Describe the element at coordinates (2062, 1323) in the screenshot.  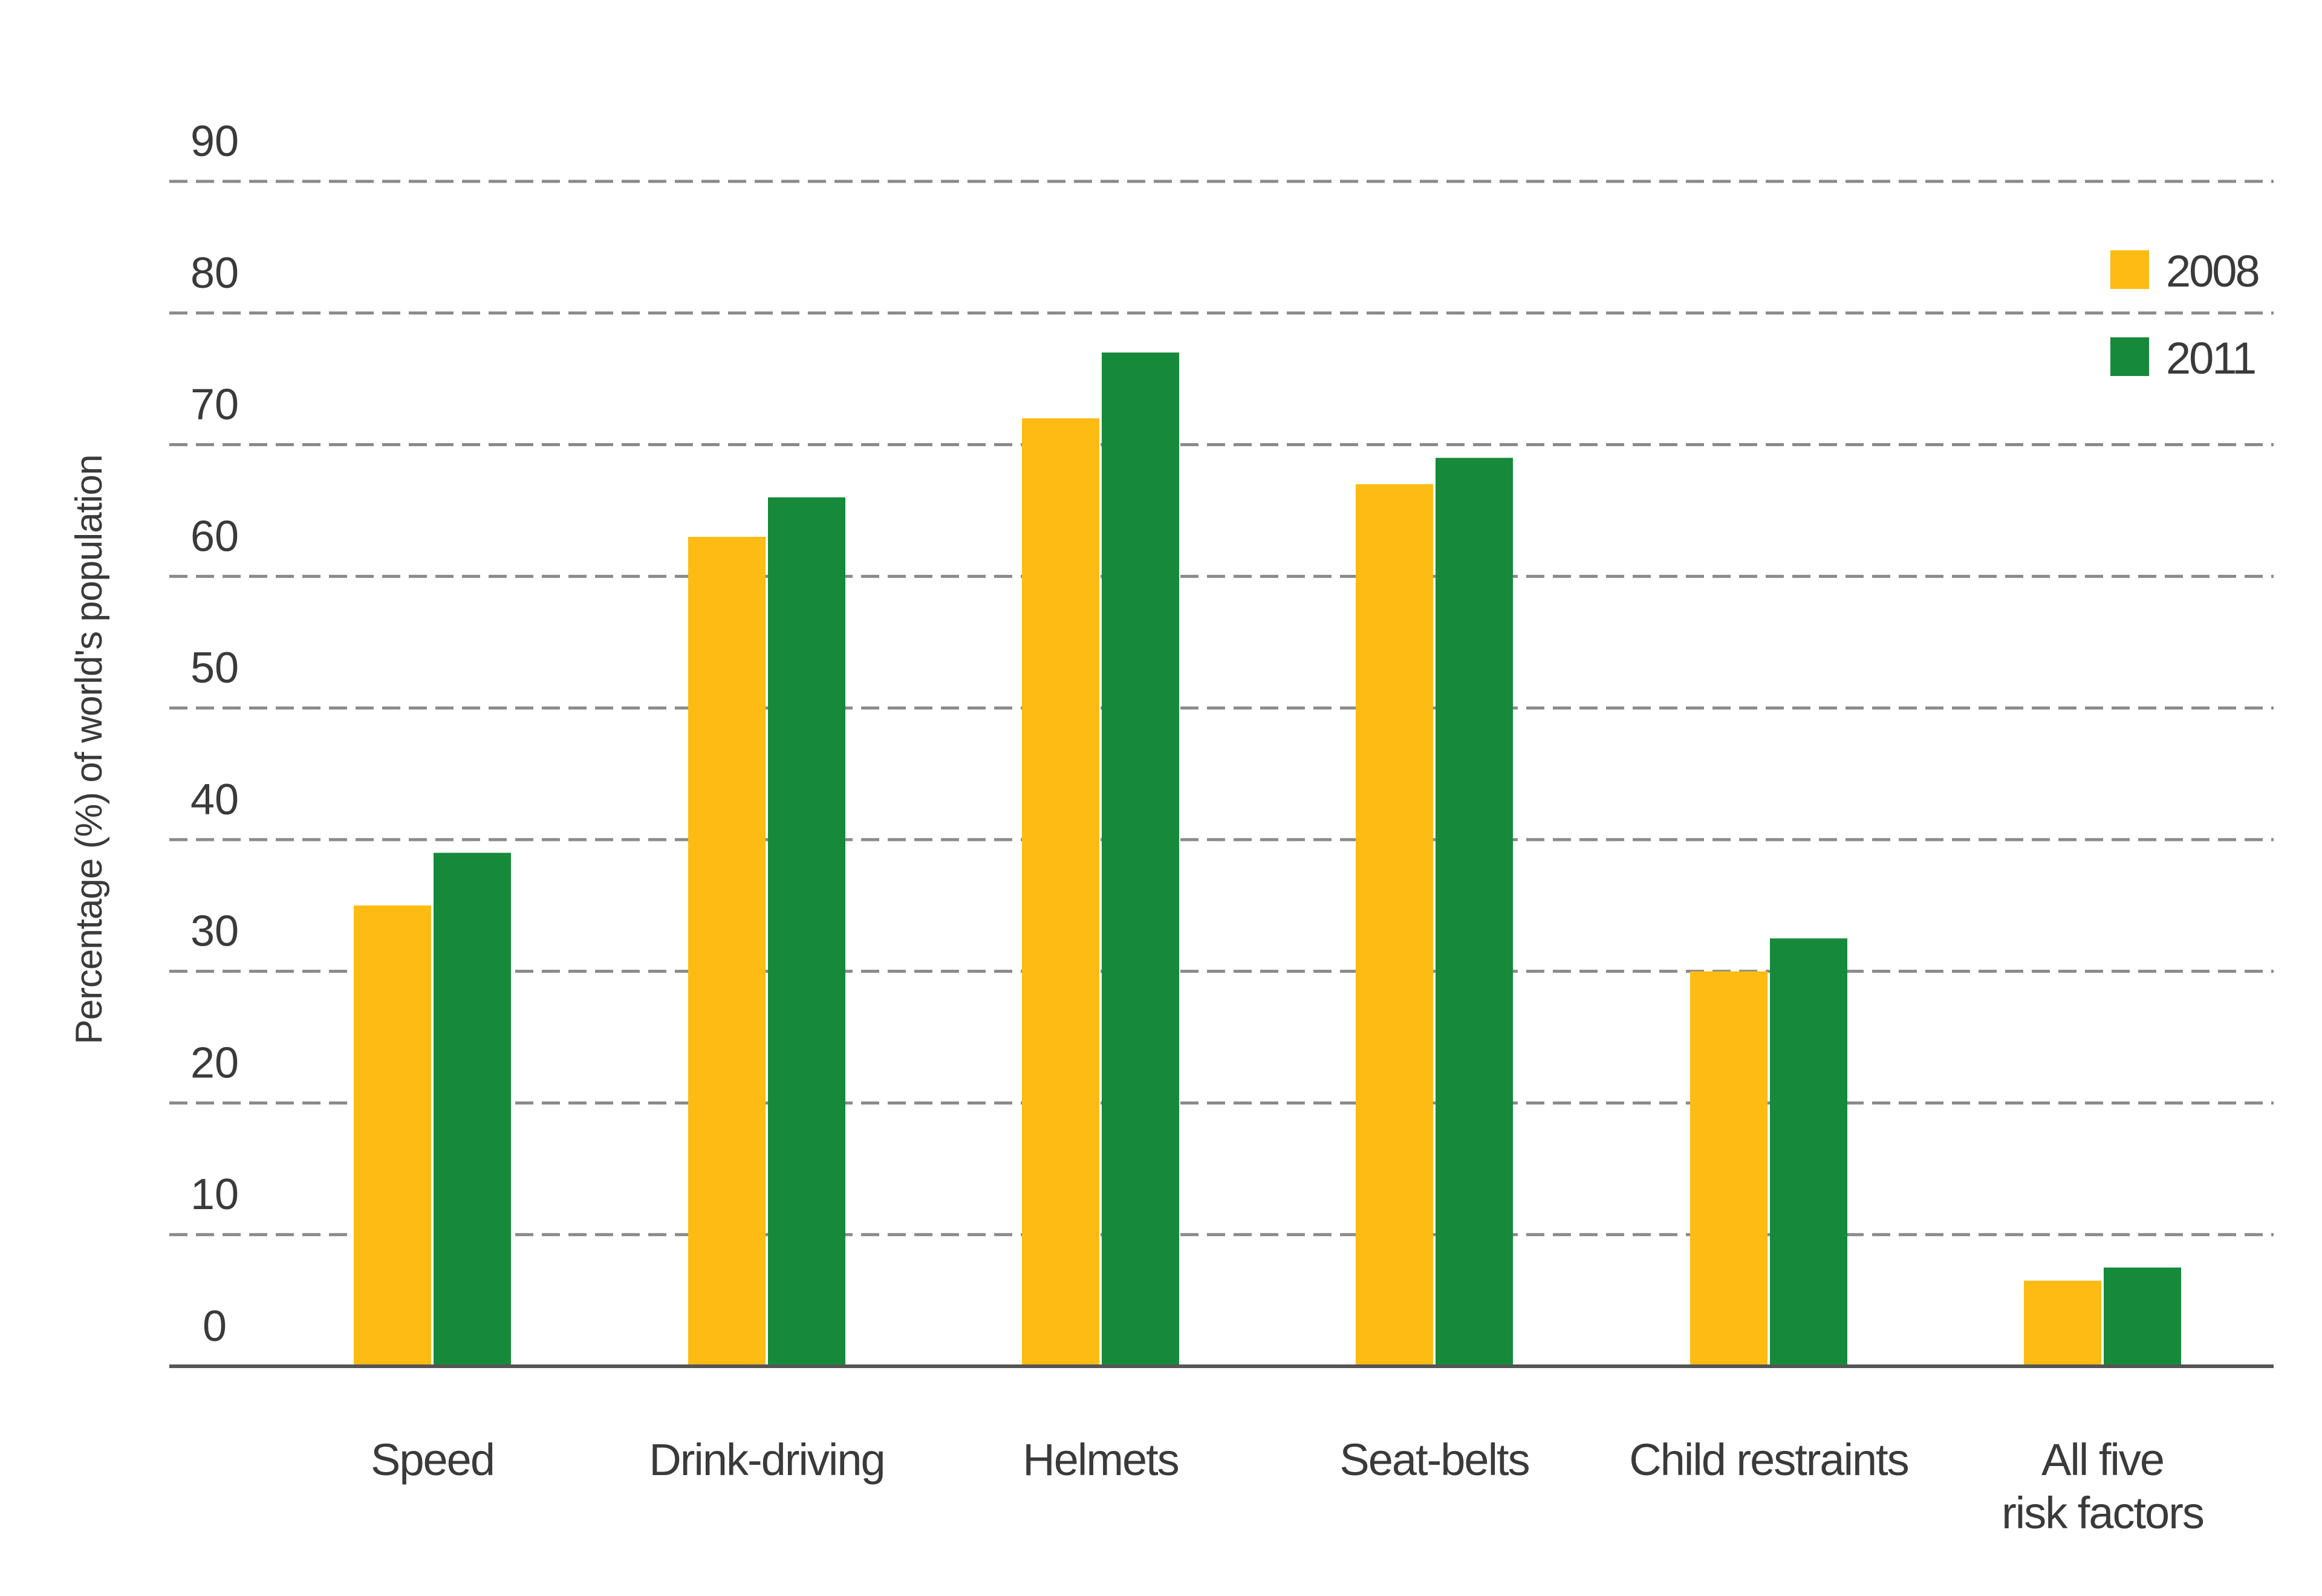
I see `bar-2008-all-five-risk-factors` at that location.